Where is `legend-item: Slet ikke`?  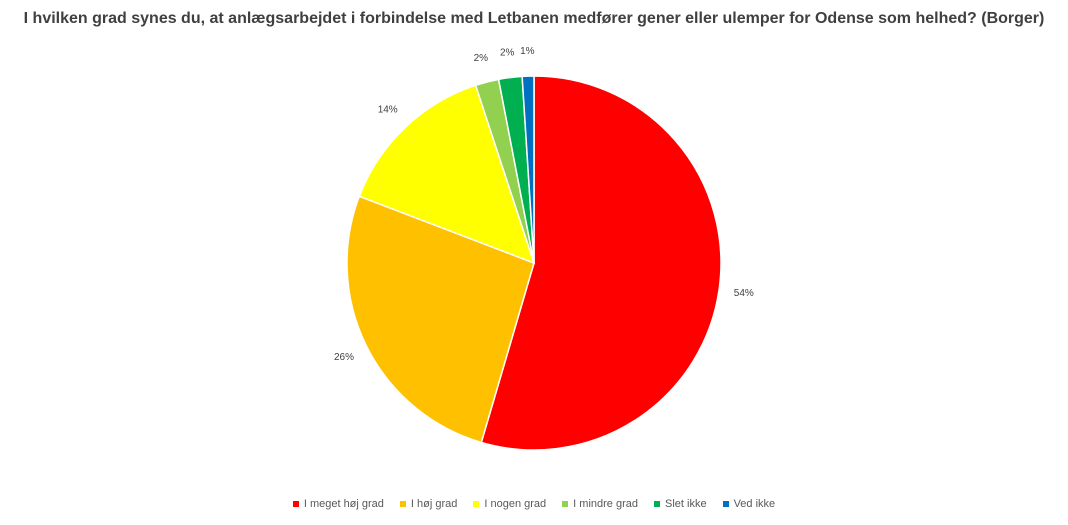
legend-item: Slet ikke is located at coordinates (680, 504).